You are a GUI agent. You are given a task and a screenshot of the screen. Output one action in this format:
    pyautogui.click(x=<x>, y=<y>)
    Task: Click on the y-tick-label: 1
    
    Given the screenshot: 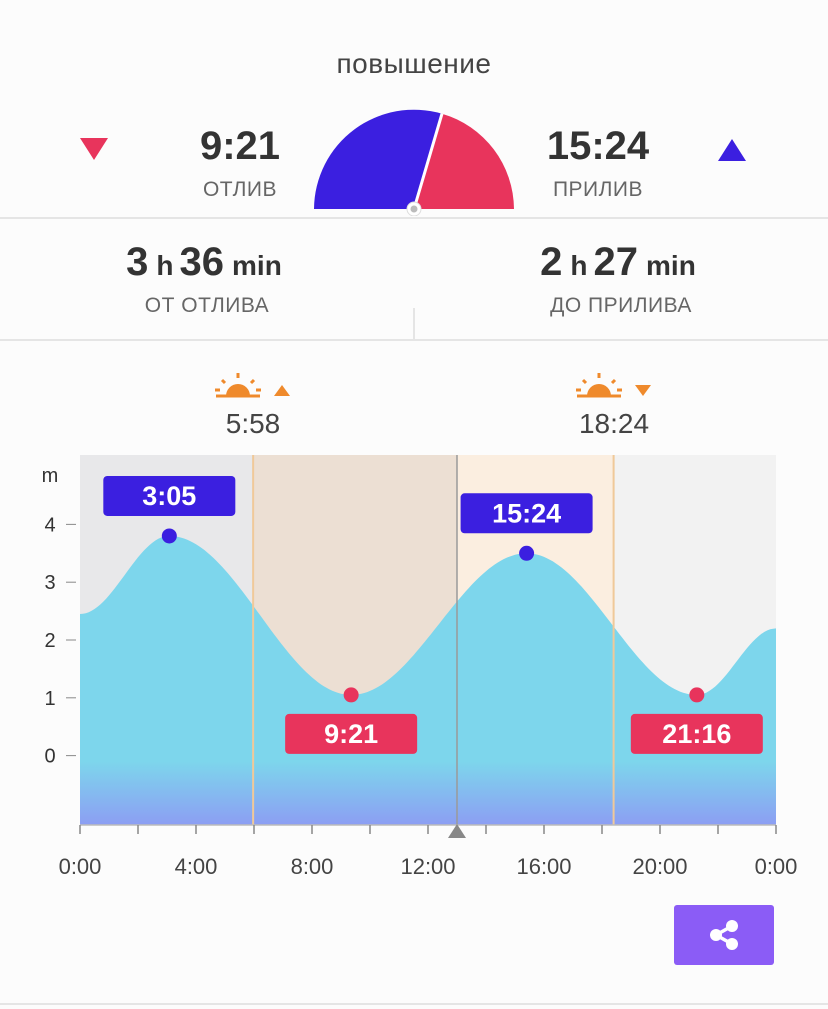 What is the action you would take?
    pyautogui.click(x=49, y=699)
    